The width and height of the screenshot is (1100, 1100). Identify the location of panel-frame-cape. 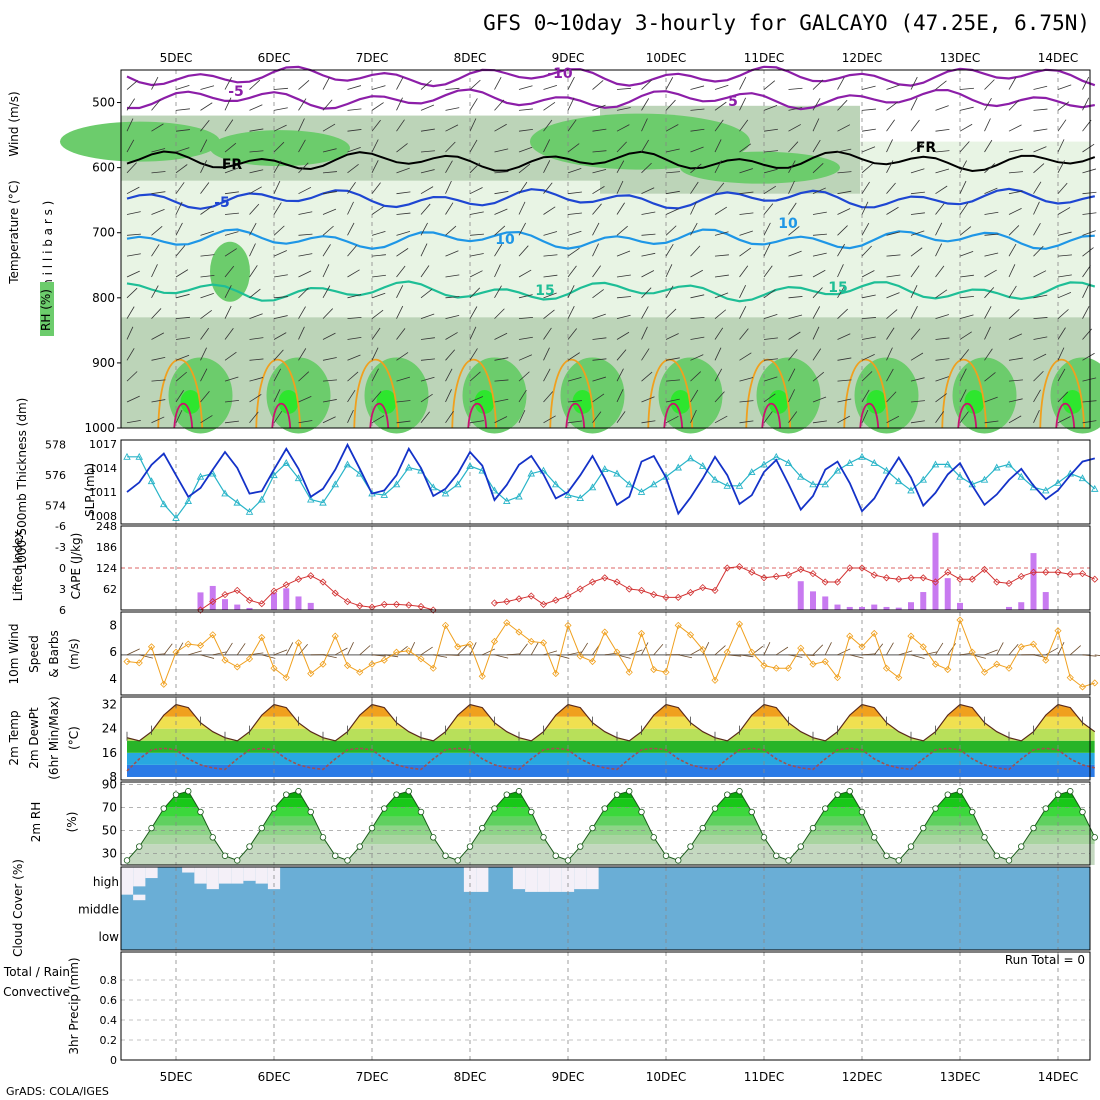
(605, 568).